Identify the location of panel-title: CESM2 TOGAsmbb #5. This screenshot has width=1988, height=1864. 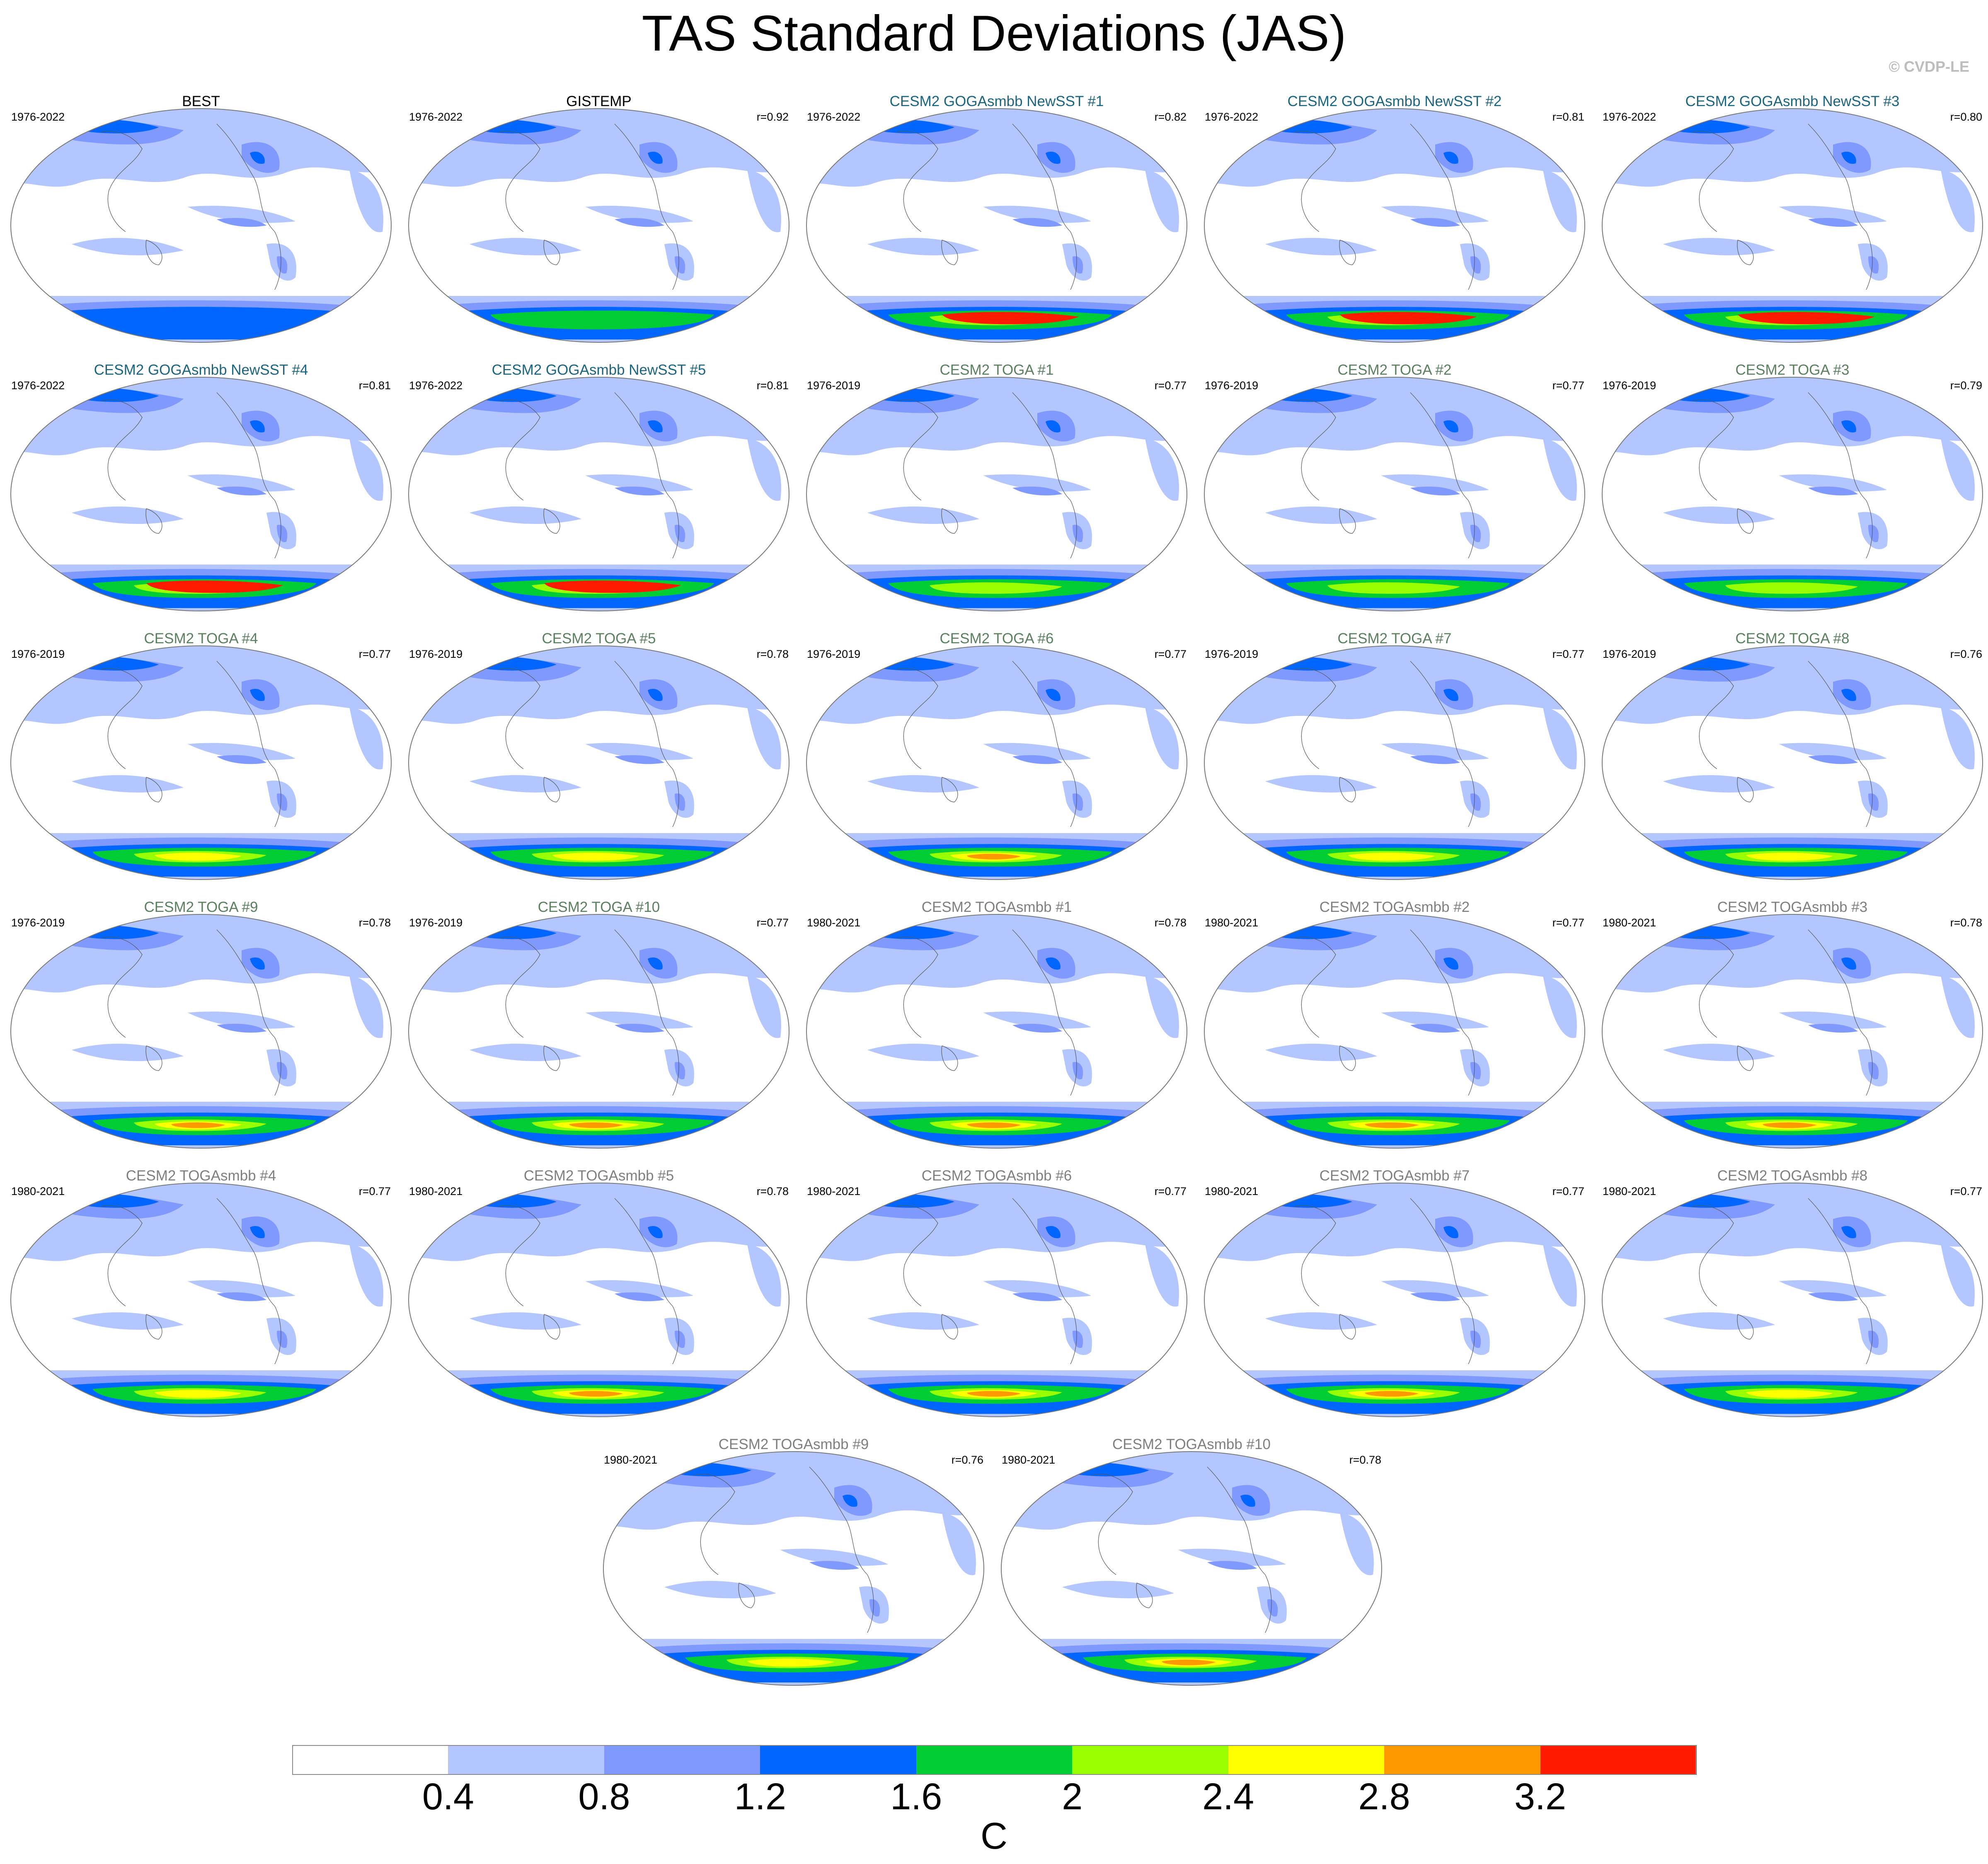
(598, 1176).